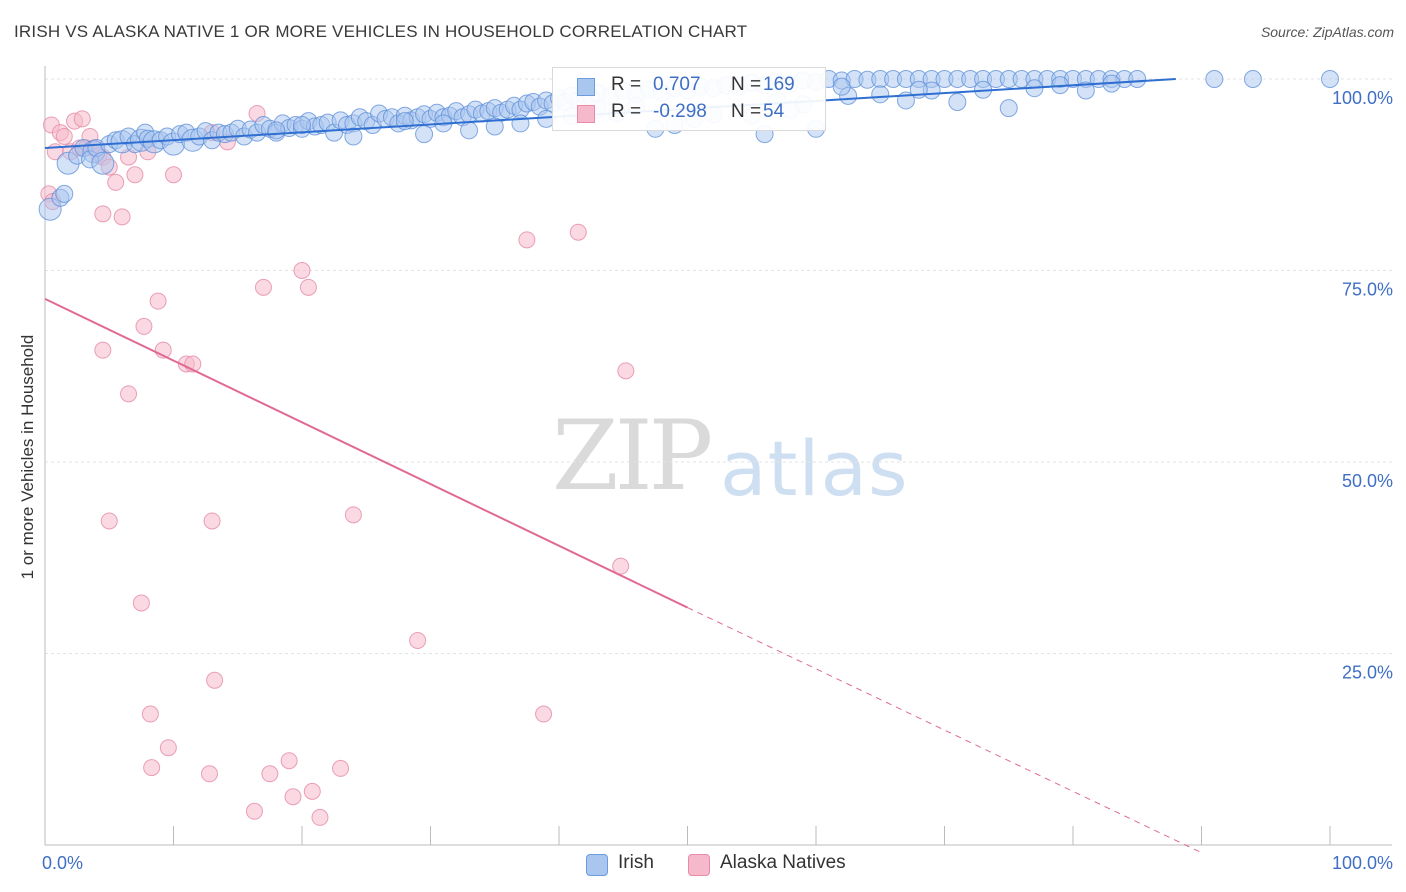 The width and height of the screenshot is (1406, 892). I want to click on watermark-atlas: atlas, so click(814, 468).